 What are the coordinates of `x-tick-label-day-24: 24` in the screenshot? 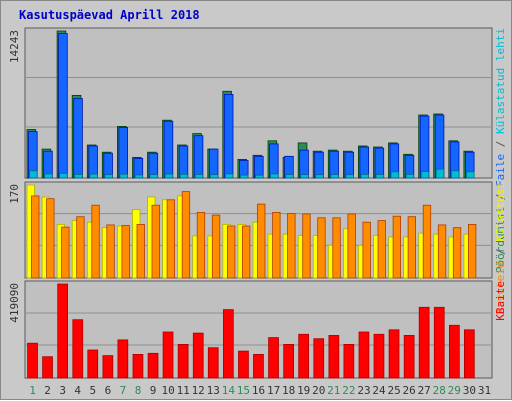 It's located at (379, 390).